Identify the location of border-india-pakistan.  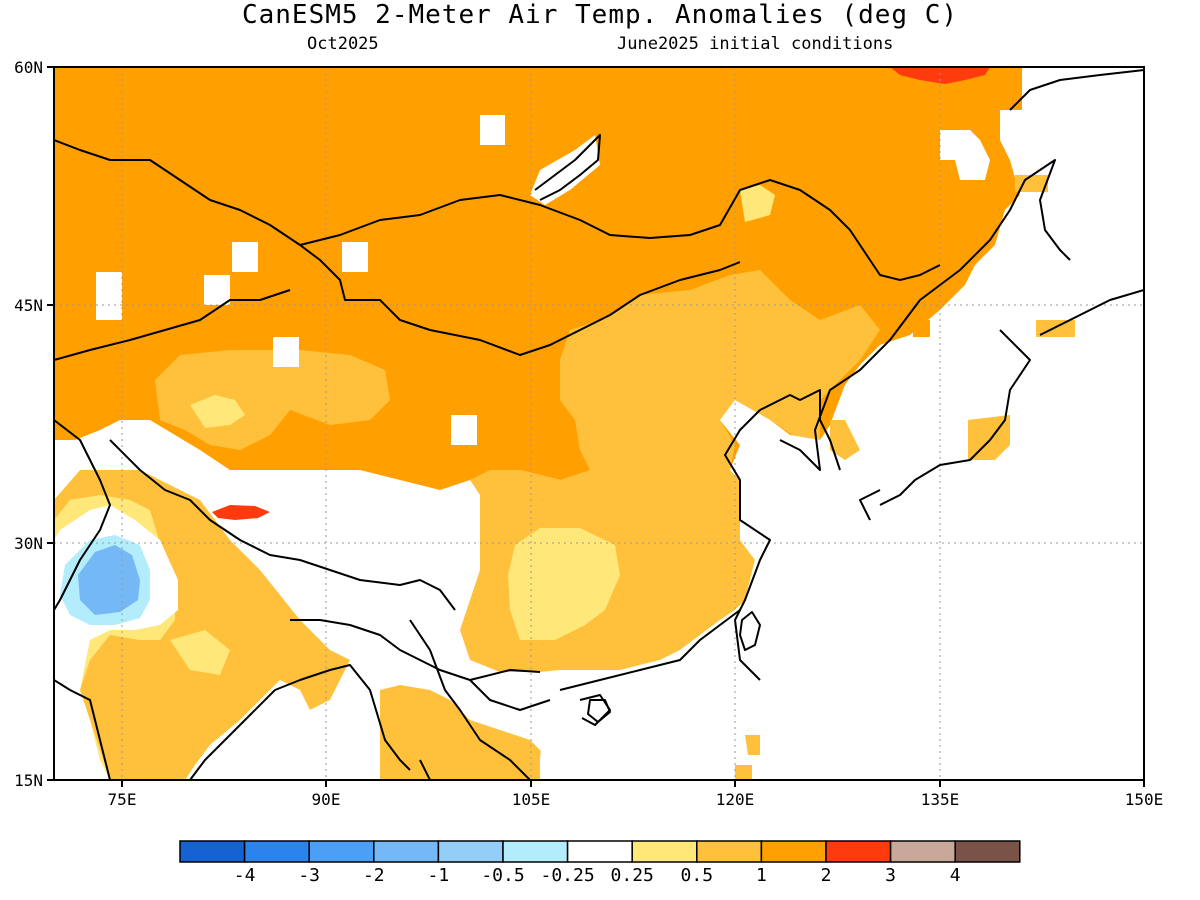
(82, 515).